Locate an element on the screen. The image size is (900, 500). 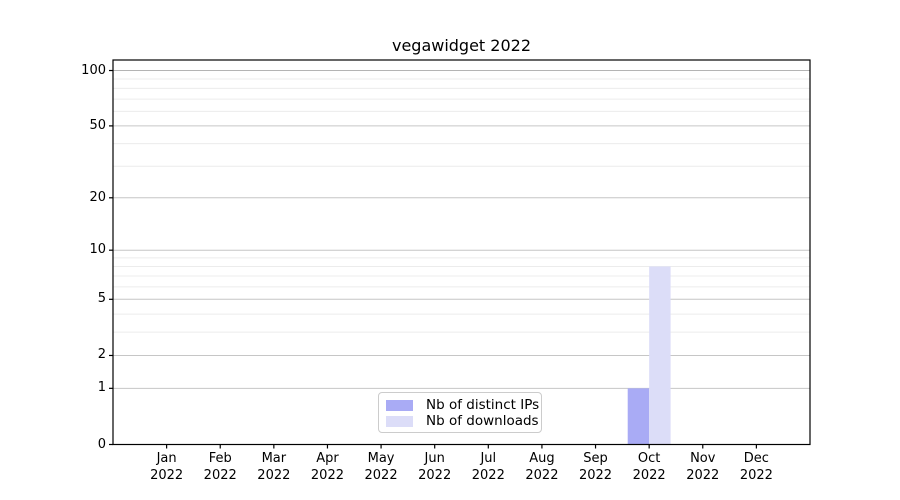
y-tick-label: 1 is located at coordinates (101, 388).